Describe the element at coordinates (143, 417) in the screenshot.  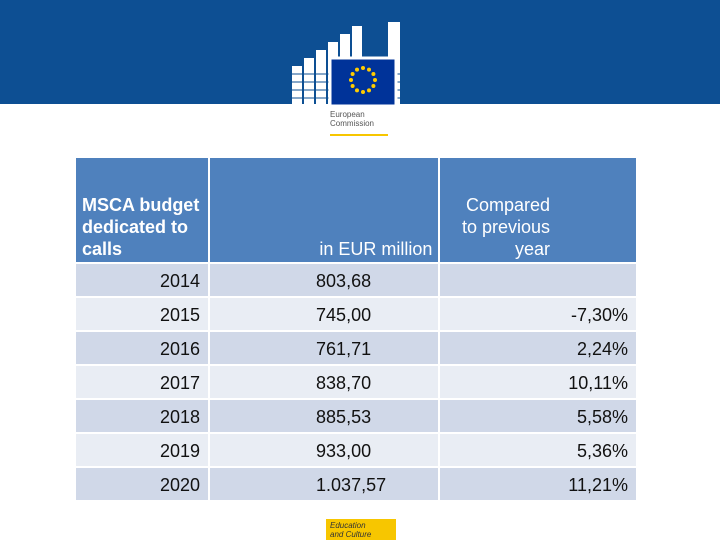
I see `year-cell: 2018` at that location.